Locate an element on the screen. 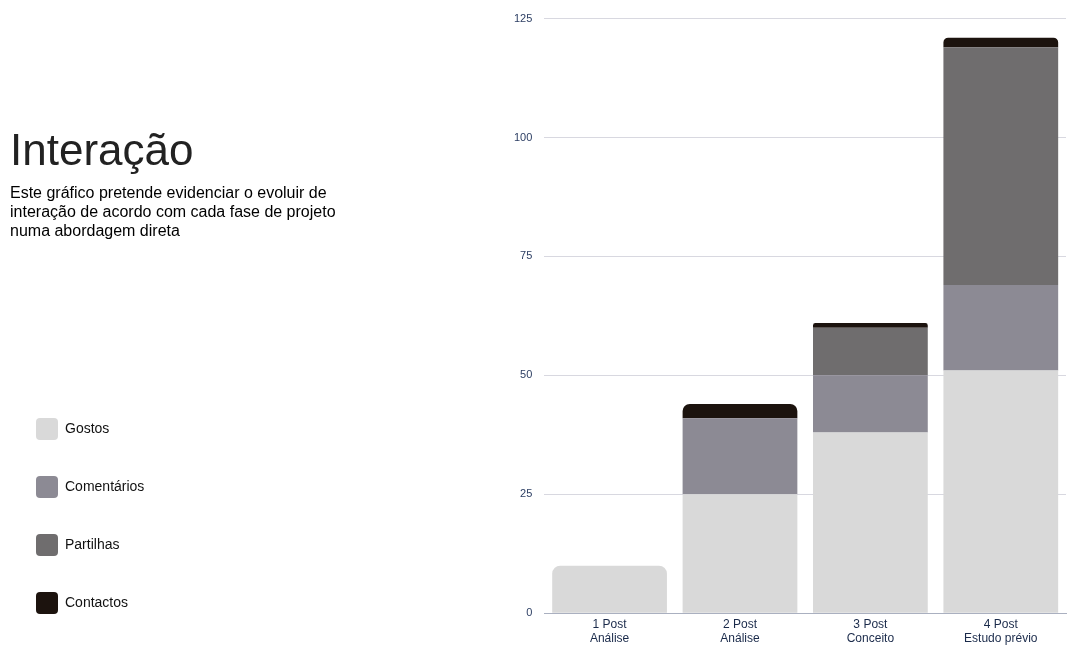 The height and width of the screenshot is (654, 1076). y-tick-label: 75 is located at coordinates (526, 255).